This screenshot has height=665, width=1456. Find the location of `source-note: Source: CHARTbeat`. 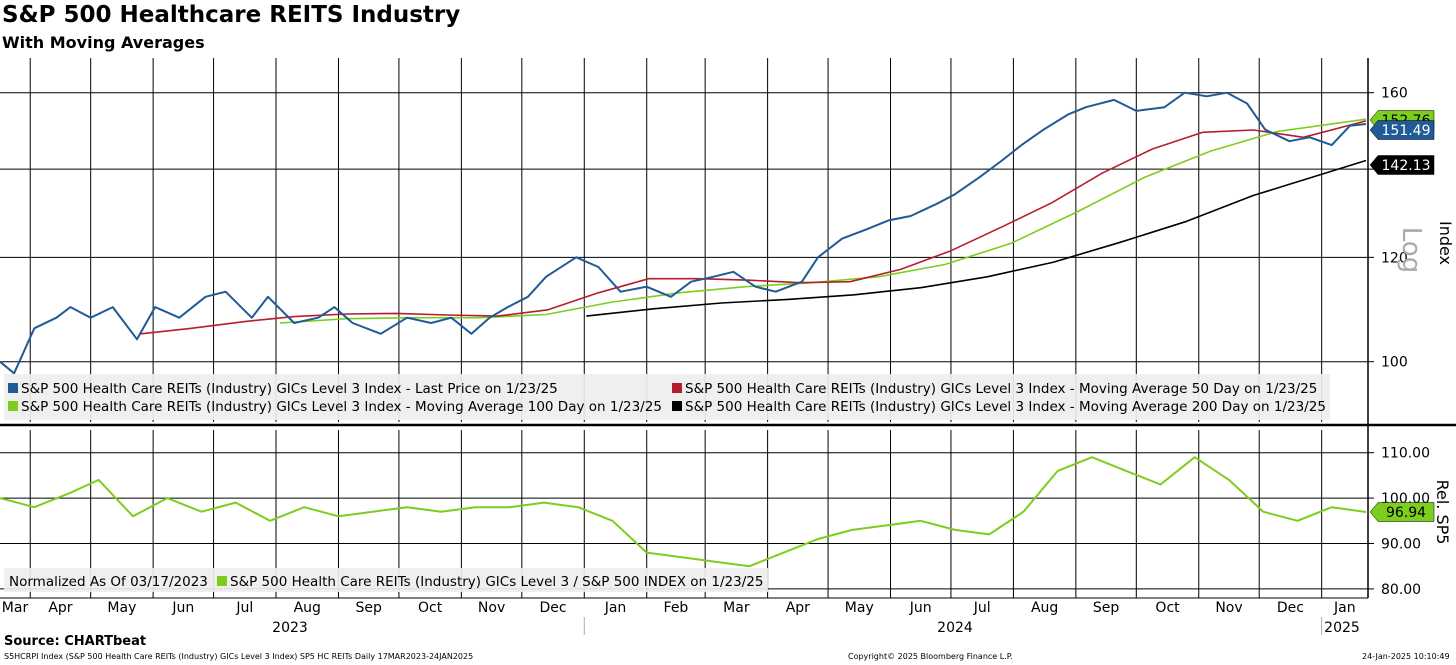

source-note: Source: CHARTbeat is located at coordinates (75, 641).